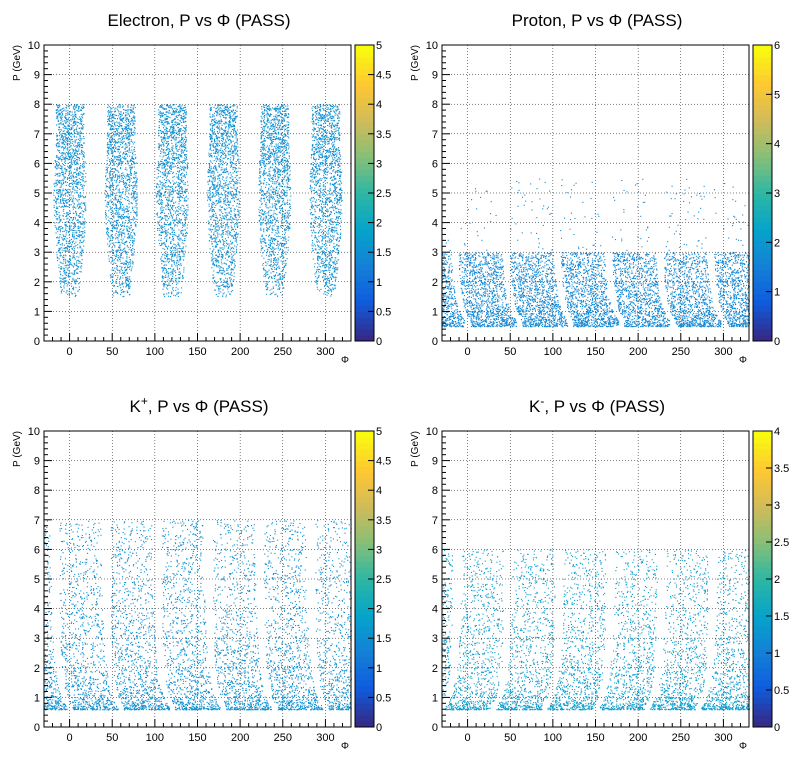 This screenshot has height=772, width=796. What do you see at coordinates (197, 193) in the screenshot?
I see `grid-lines` at bounding box center [197, 193].